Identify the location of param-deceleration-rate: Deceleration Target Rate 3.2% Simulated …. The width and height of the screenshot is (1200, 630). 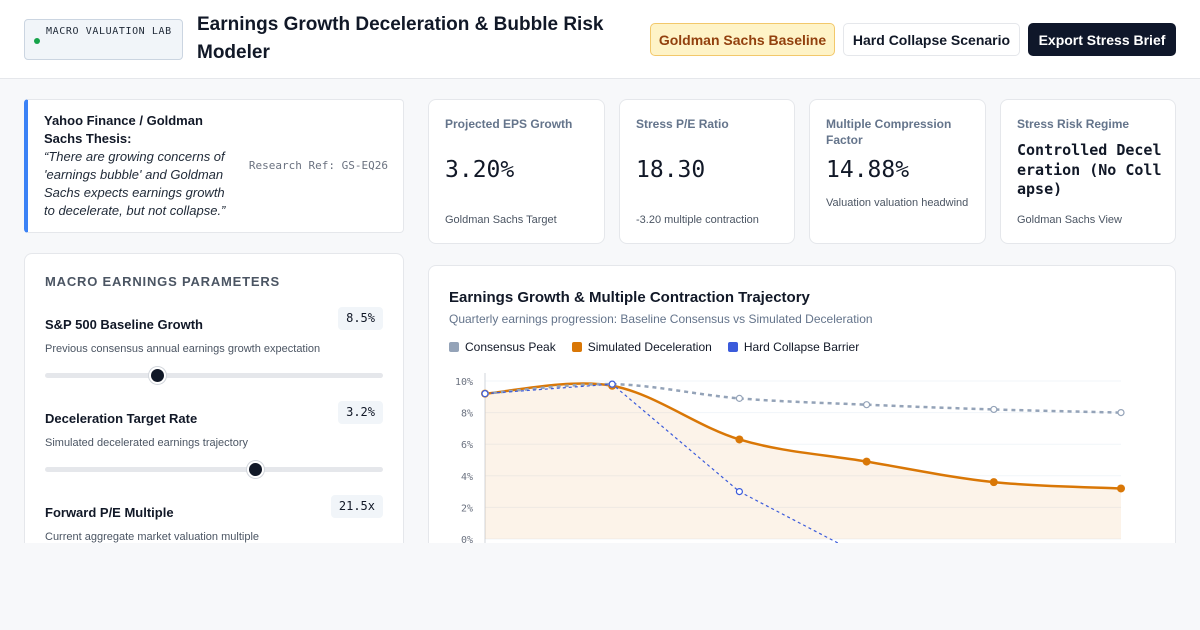
(214, 446).